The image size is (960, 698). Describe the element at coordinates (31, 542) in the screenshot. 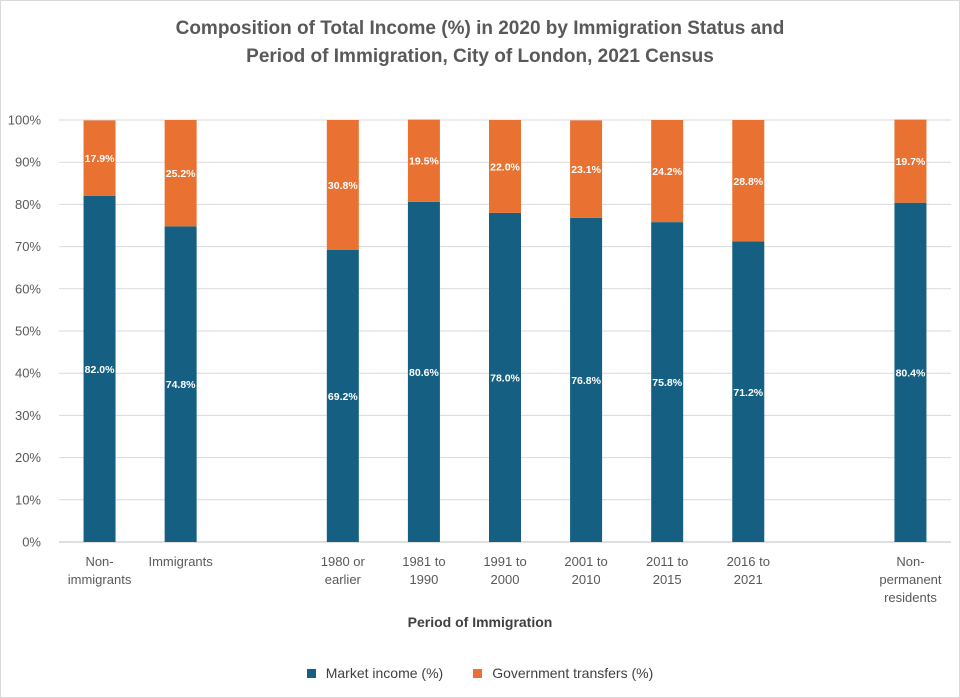

I see `y-tick-label: 0%` at that location.